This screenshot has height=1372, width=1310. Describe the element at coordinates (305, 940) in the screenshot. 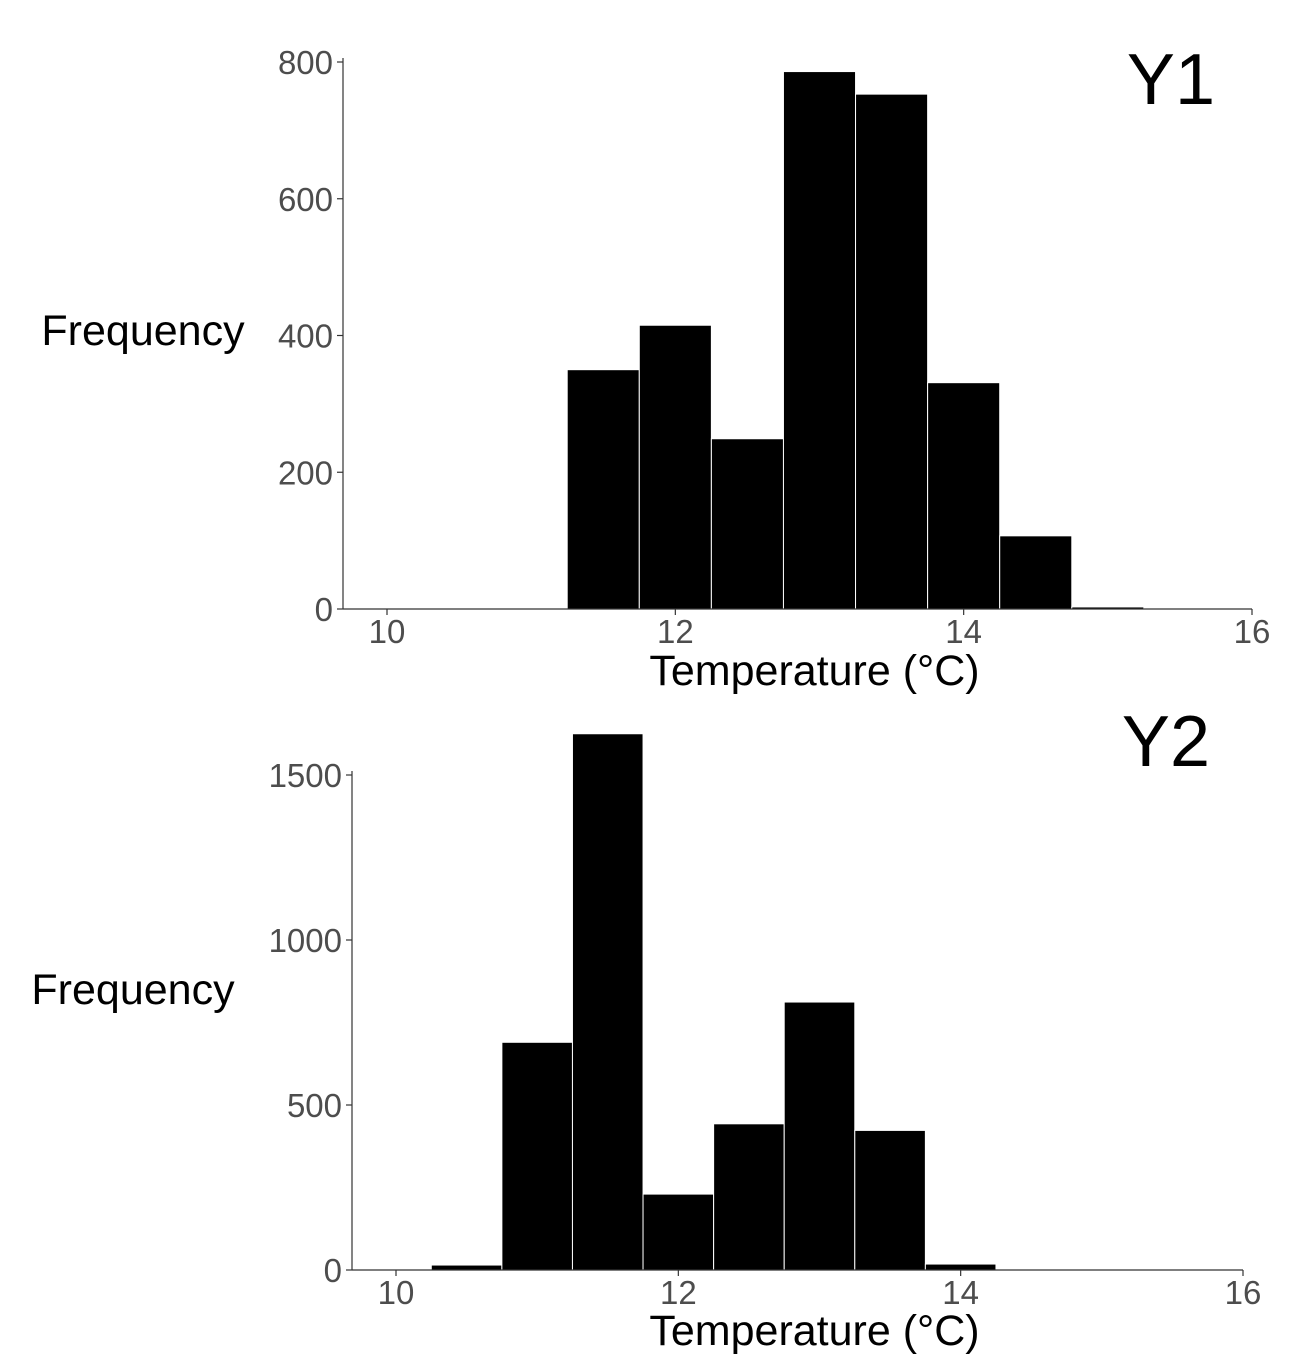

I see `y-tick-label: 1000` at that location.